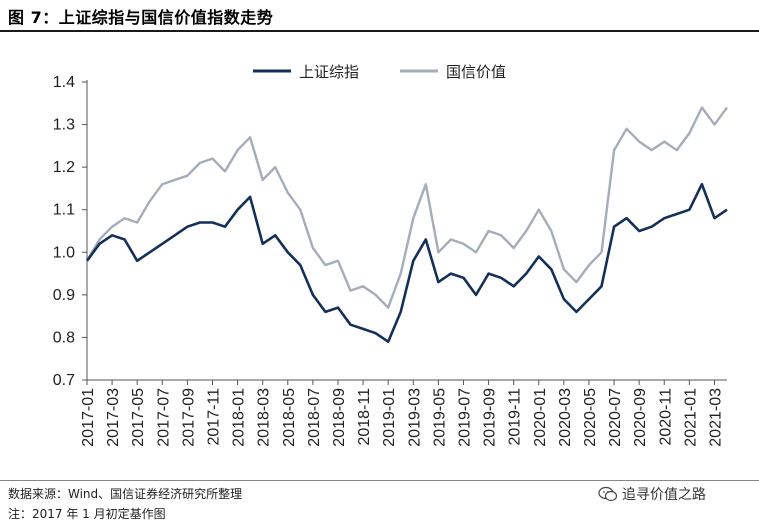 The height and width of the screenshot is (525, 759). What do you see at coordinates (540, 417) in the screenshot?
I see `x-tick-label: 2020-01` at bounding box center [540, 417].